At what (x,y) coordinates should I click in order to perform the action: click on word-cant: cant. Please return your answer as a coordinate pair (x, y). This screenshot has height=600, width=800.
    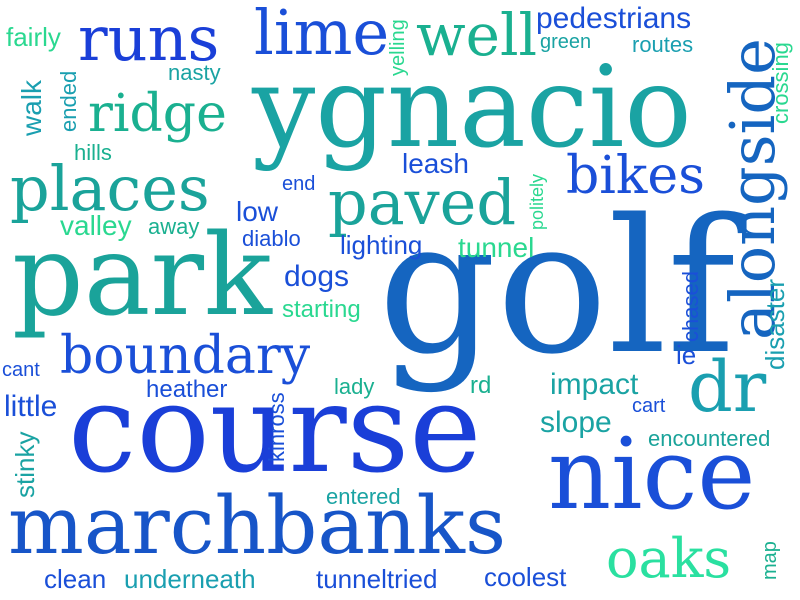
    Looking at the image, I should click on (21, 370).